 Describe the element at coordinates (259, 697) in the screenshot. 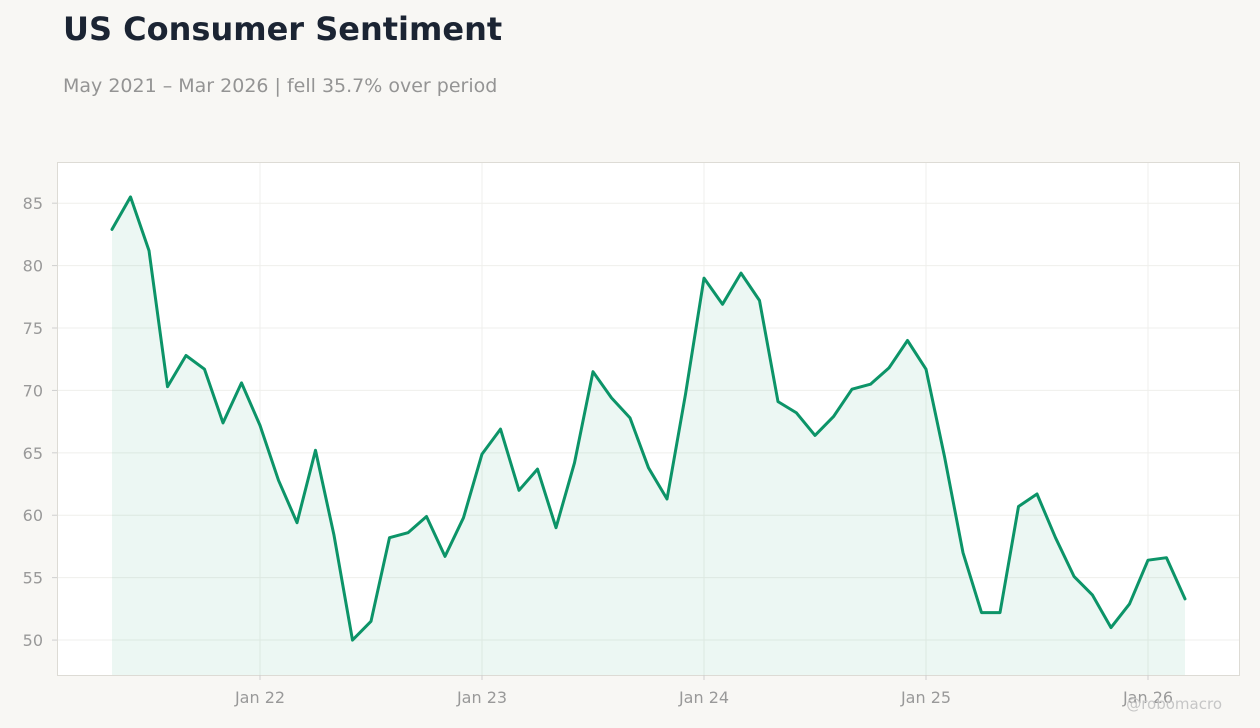

I see `x-tick-label: Jan 22` at that location.